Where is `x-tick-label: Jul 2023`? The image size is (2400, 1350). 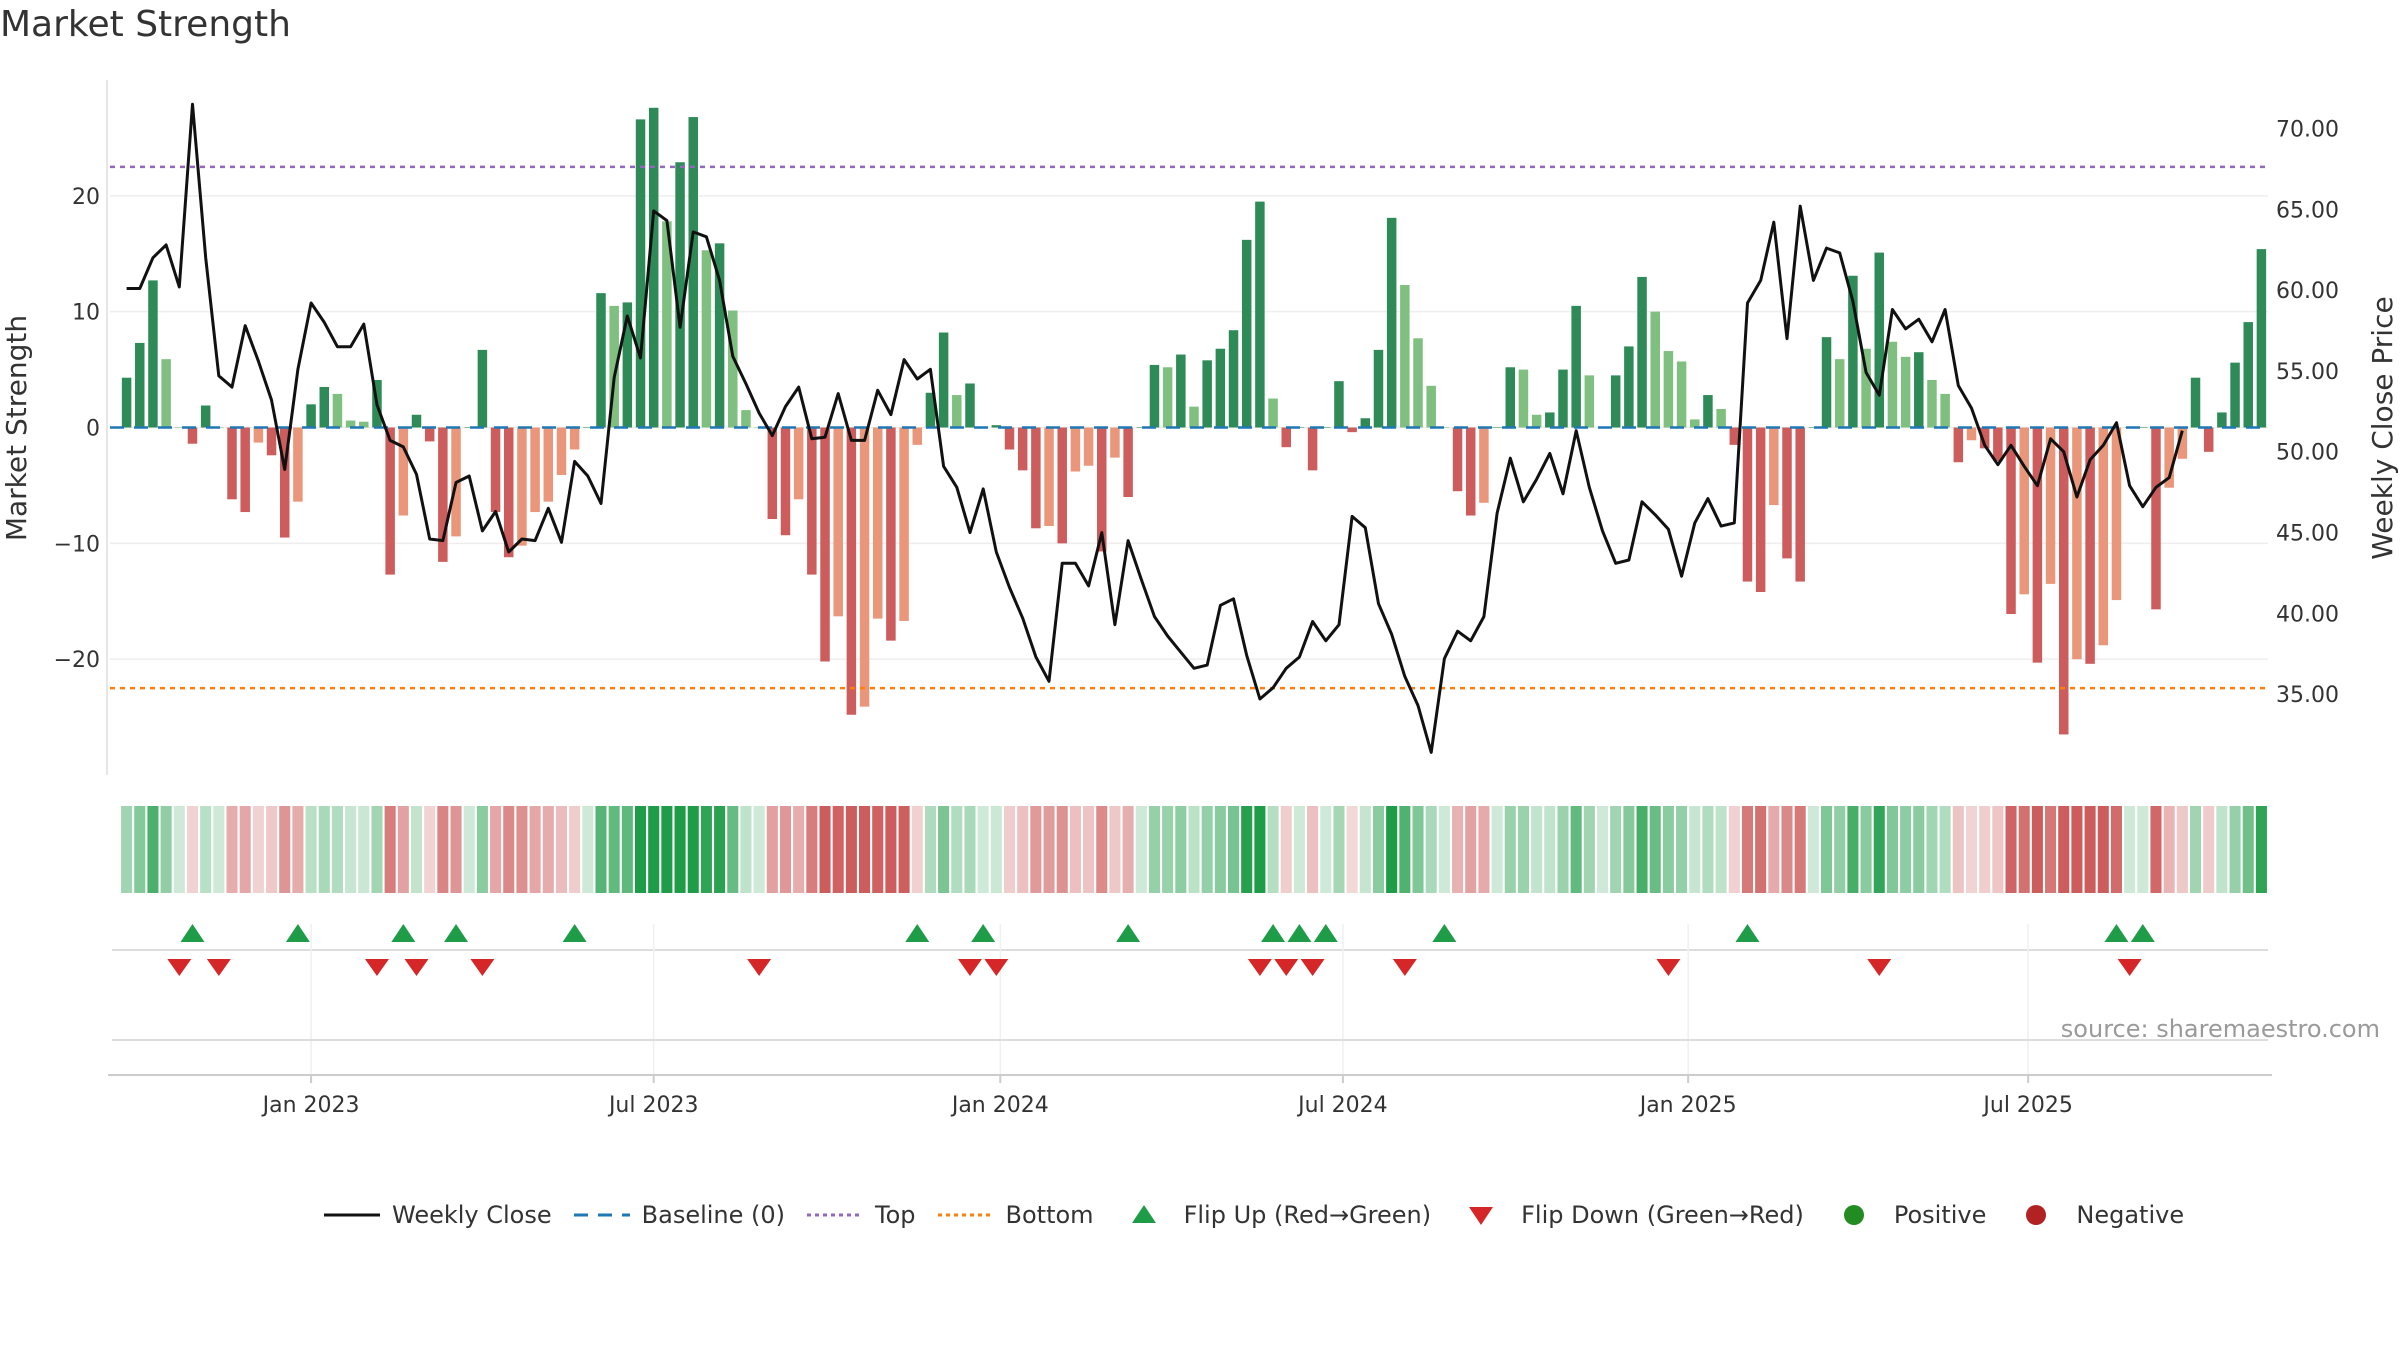
x-tick-label: Jul 2023 is located at coordinates (653, 1105).